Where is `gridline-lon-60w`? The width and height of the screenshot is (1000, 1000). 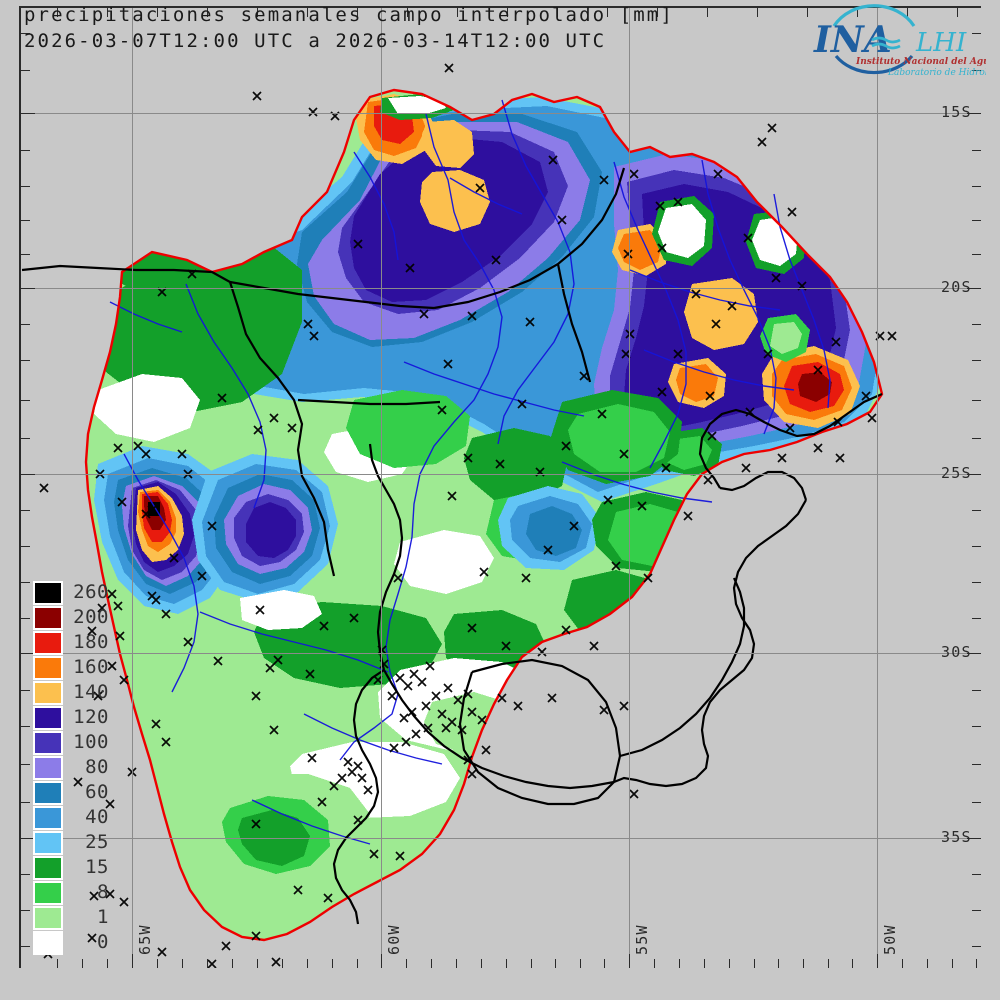 gridline-lon-60w is located at coordinates (381, 488).